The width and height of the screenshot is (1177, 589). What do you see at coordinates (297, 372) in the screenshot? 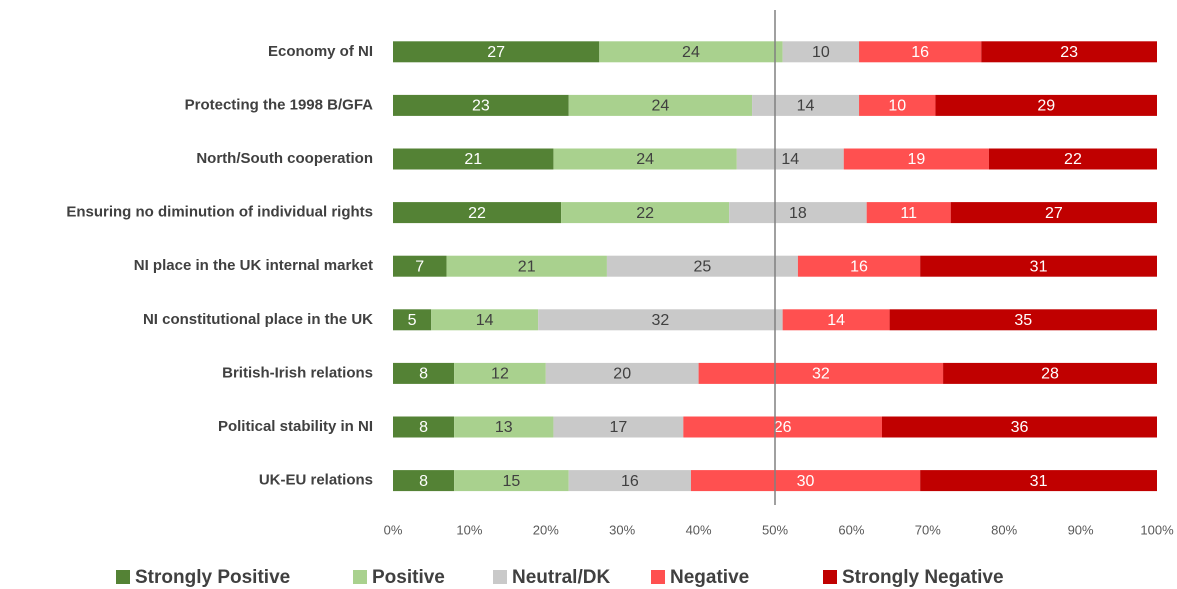
I see `category-label: British-Irish relations` at bounding box center [297, 372].